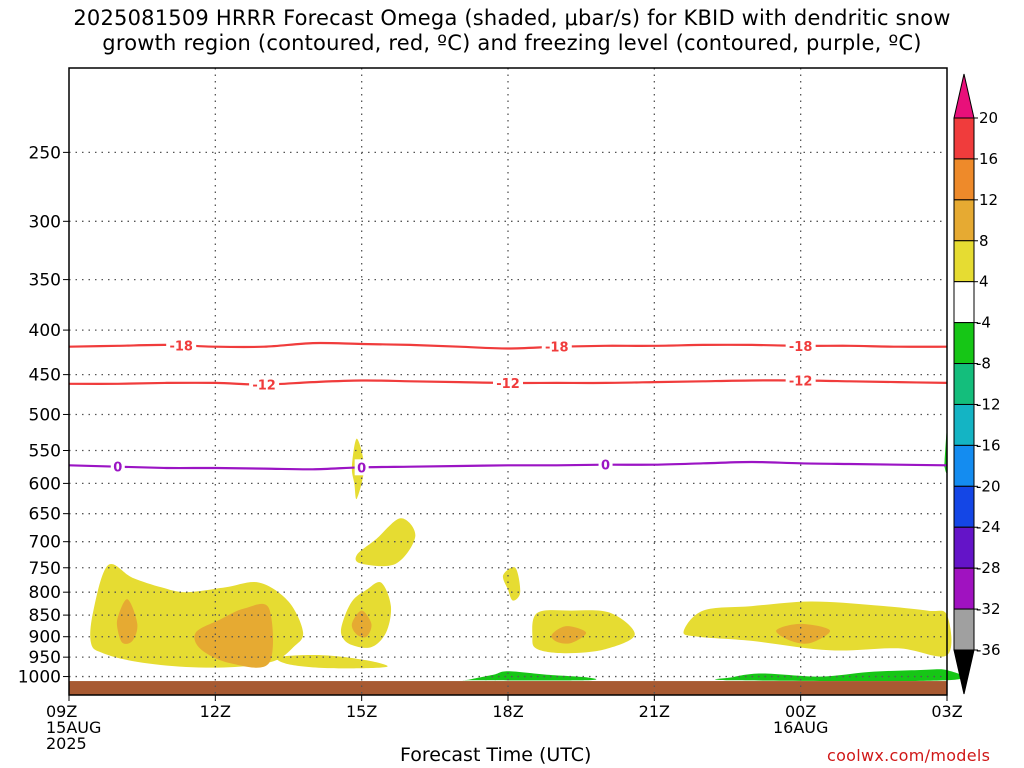 The height and width of the screenshot is (768, 1024). What do you see at coordinates (45, 569) in the screenshot?
I see `y-tick-label: 750` at bounding box center [45, 569].